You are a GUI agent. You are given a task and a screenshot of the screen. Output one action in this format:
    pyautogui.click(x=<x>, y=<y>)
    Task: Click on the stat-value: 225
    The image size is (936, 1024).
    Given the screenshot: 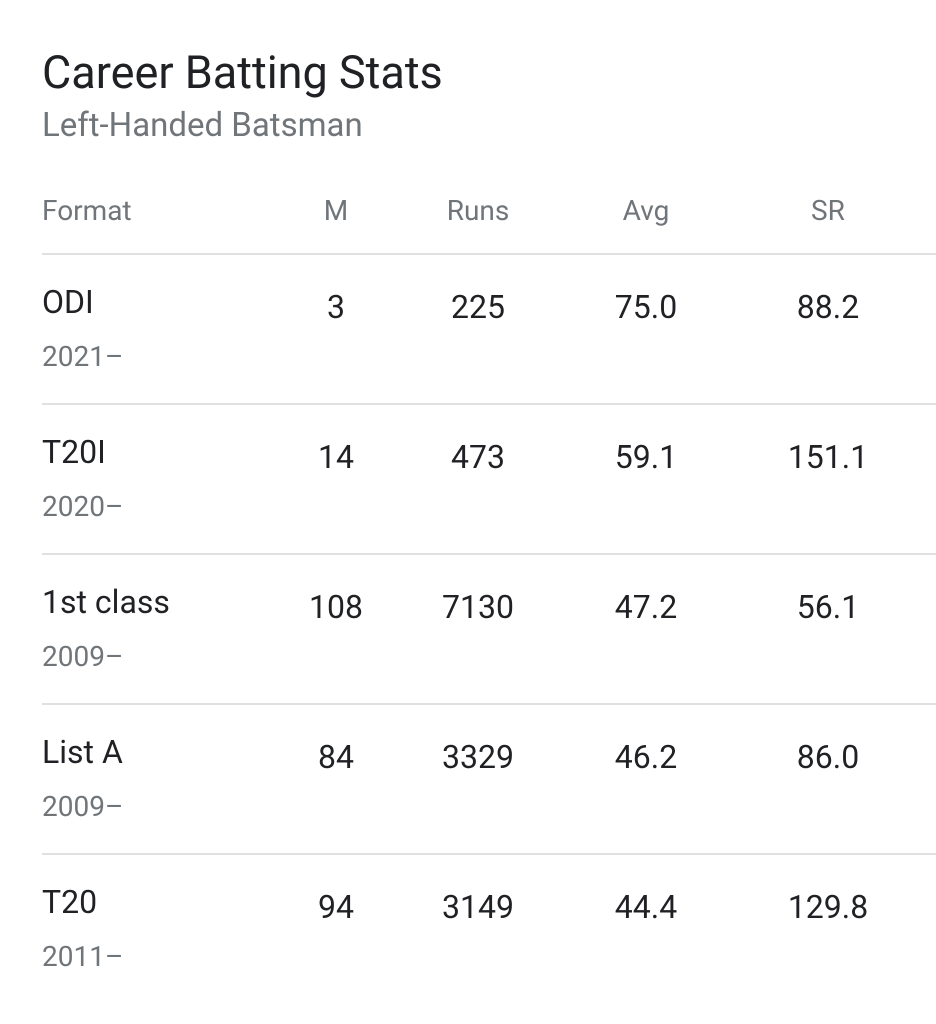 What is the action you would take?
    pyautogui.click(x=478, y=307)
    